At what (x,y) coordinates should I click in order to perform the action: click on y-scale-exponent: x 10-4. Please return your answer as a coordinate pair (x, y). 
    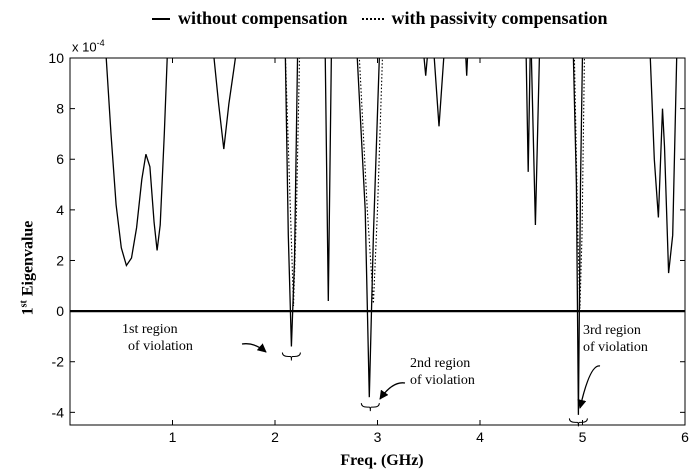
    Looking at the image, I should click on (88, 46).